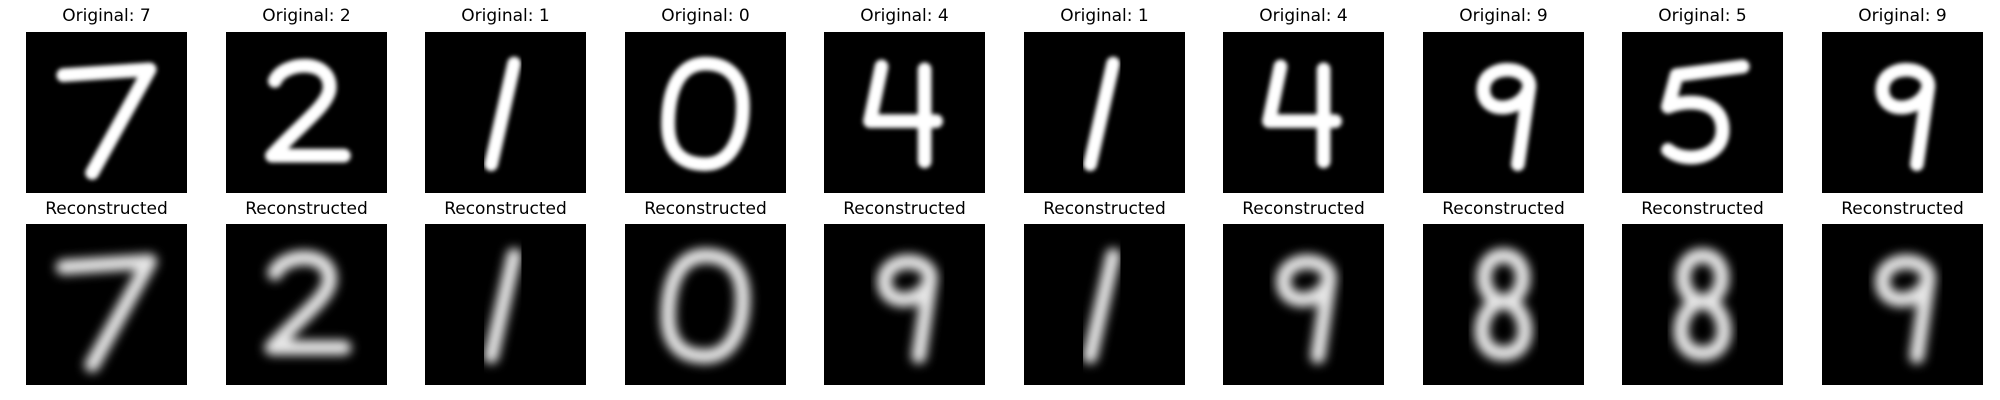 The image size is (2000, 400). Describe the element at coordinates (306, 16) in the screenshot. I see `original-title: Original: 2` at that location.